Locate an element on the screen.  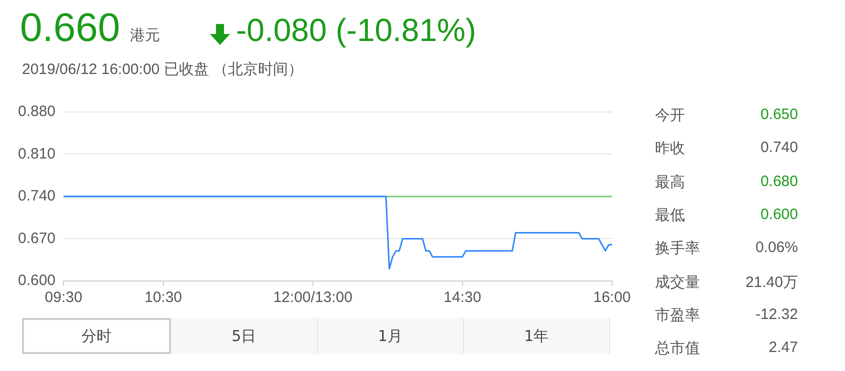
y-tick-label: 0.600 is located at coordinates (37, 281).